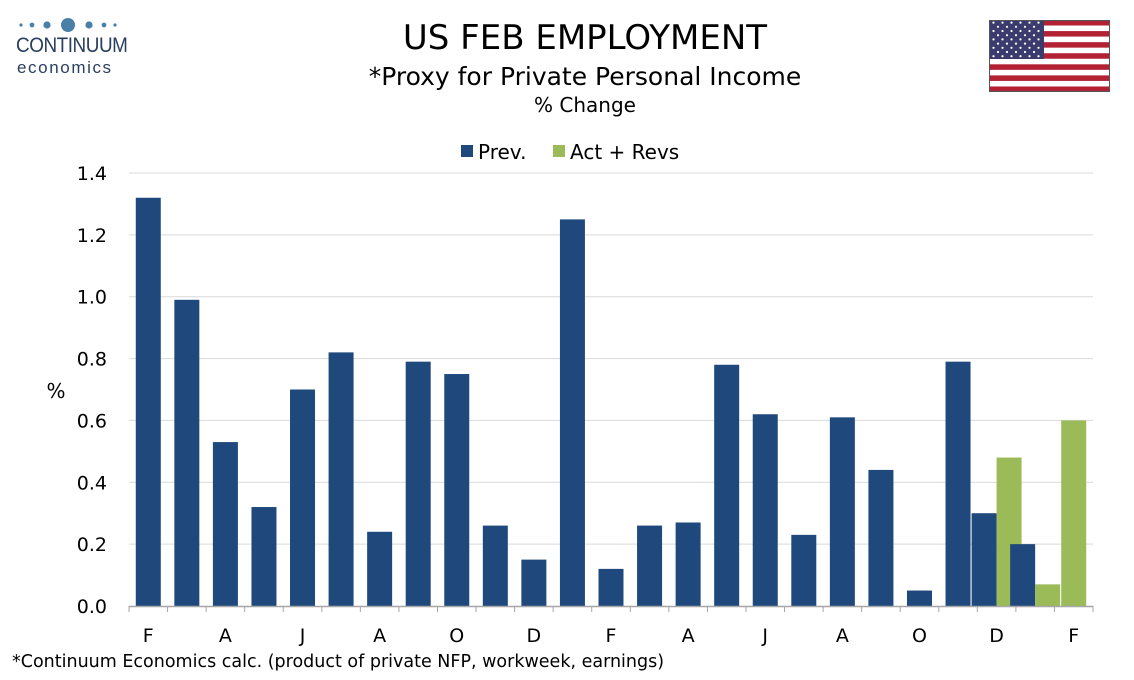 The width and height of the screenshot is (1134, 680). Describe the element at coordinates (65, 67) in the screenshot. I see `logo-sub: economics` at that location.